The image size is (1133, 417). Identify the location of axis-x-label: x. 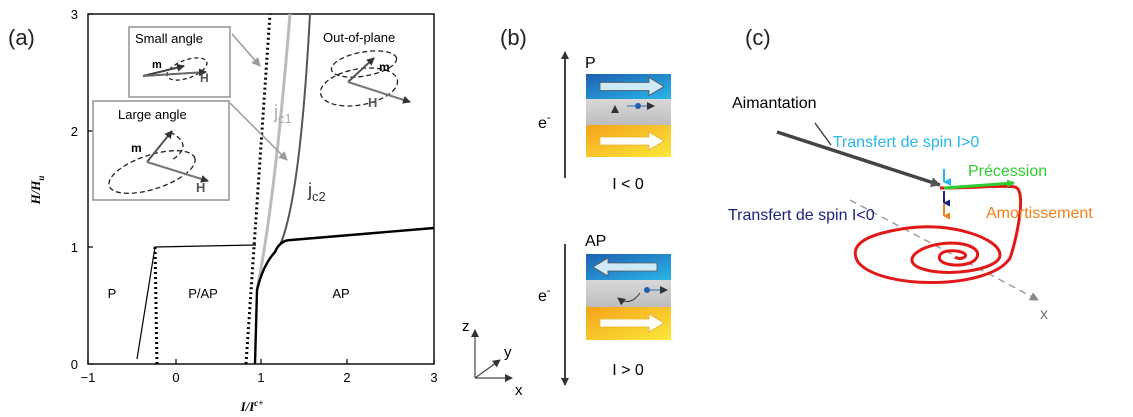
(519, 390).